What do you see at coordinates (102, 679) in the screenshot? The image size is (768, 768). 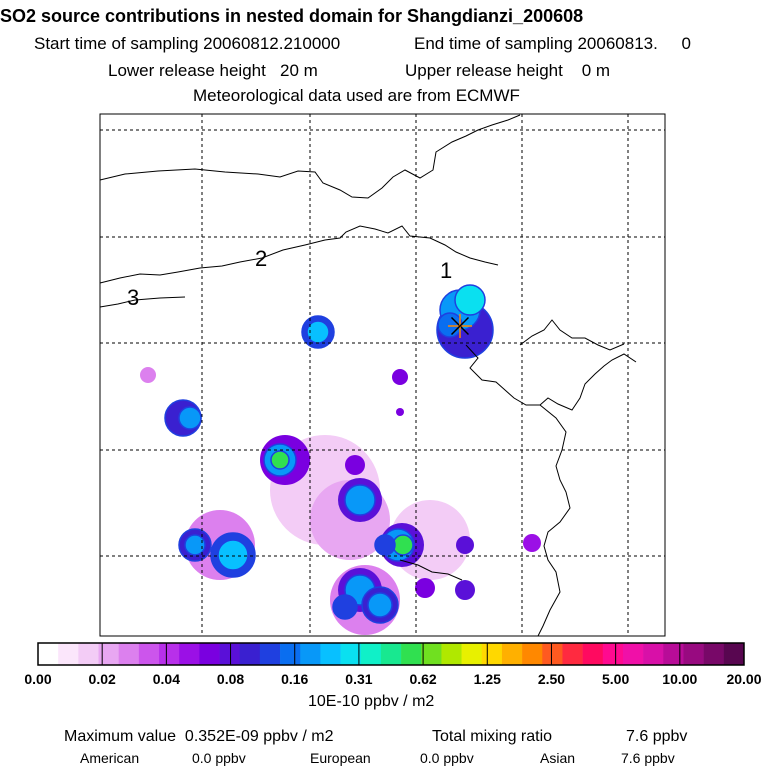 I see `colorbar-tick-label: 0.02` at bounding box center [102, 679].